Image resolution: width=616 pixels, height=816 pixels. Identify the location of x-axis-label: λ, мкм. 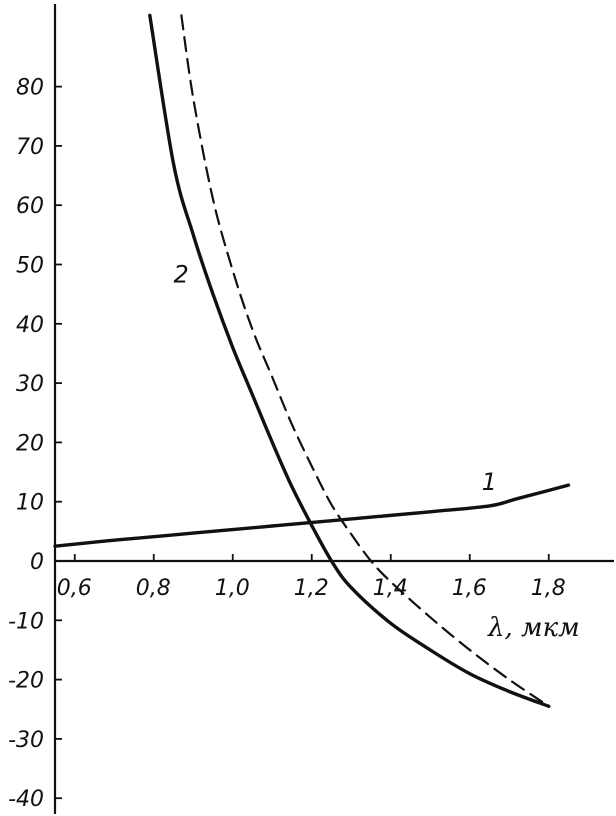
(533, 628).